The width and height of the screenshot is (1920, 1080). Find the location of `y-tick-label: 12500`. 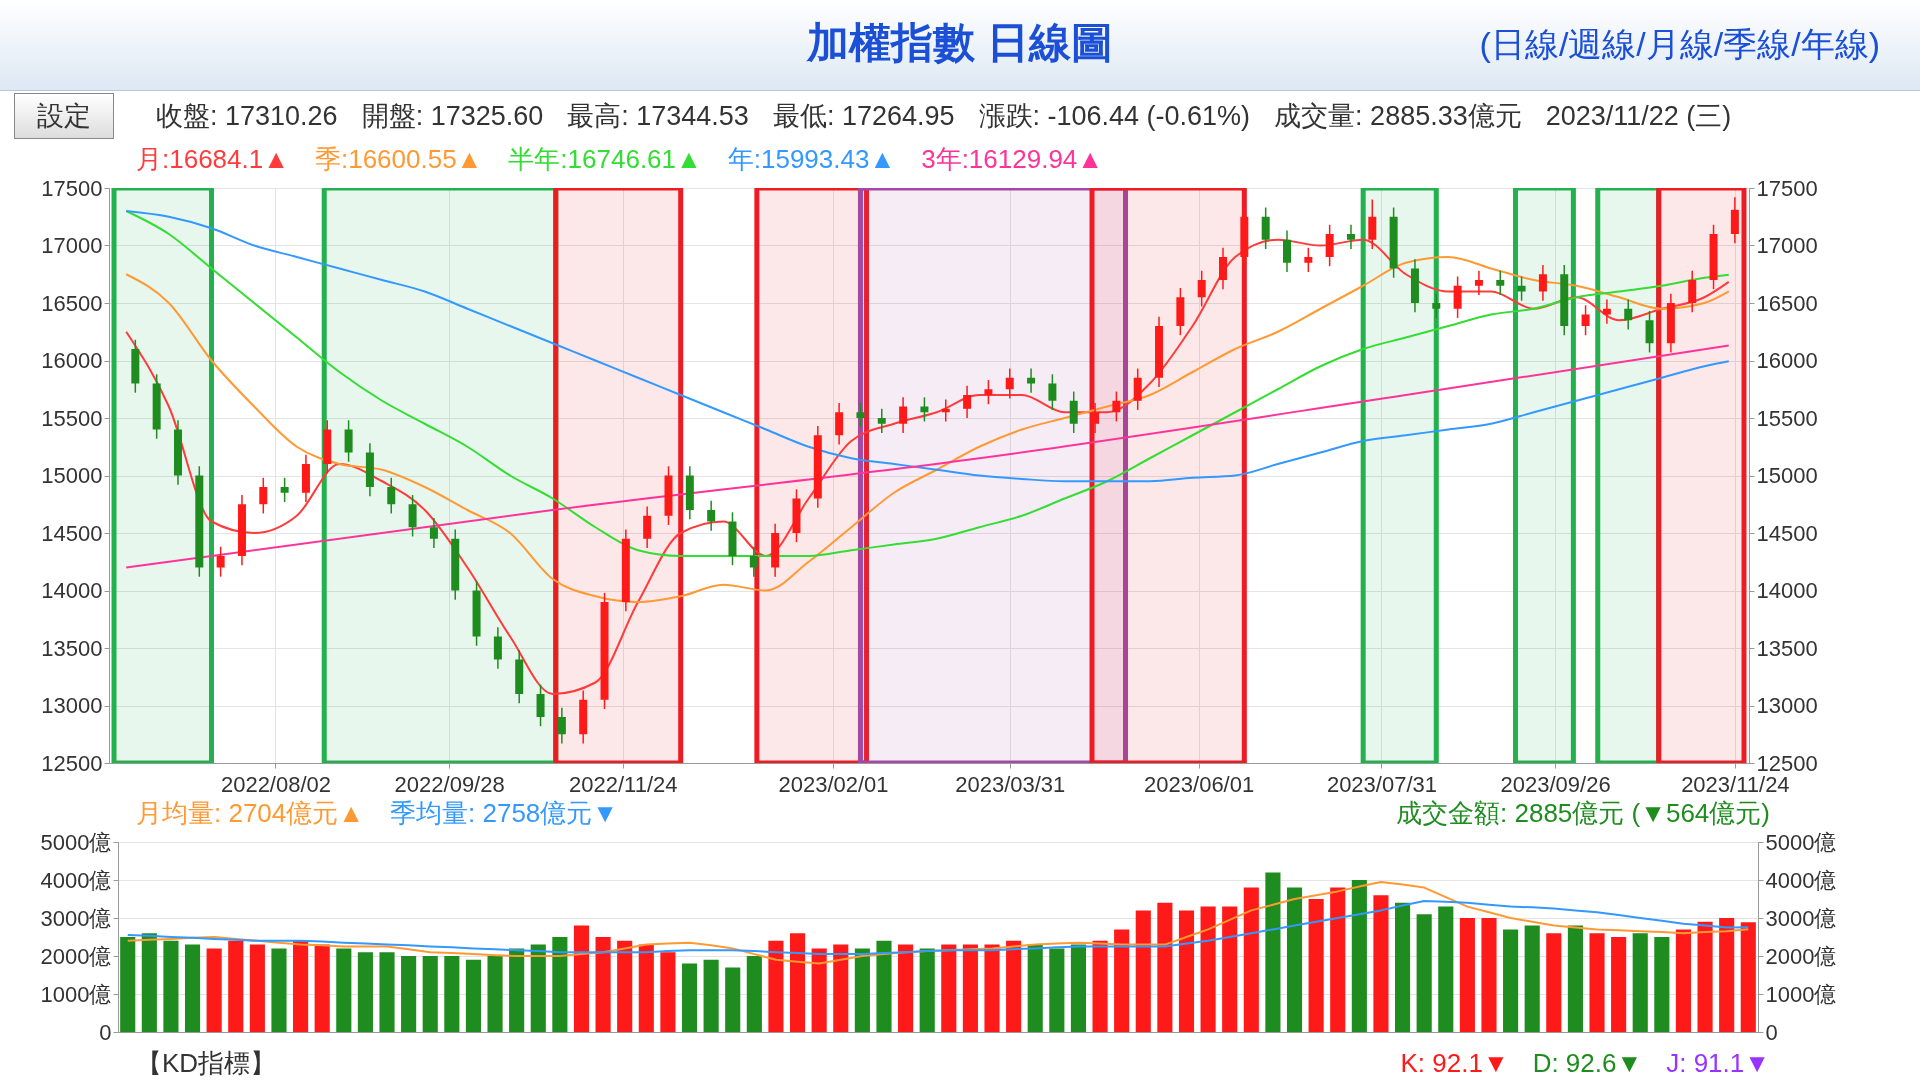

y-tick-label: 12500 is located at coordinates (72, 763).